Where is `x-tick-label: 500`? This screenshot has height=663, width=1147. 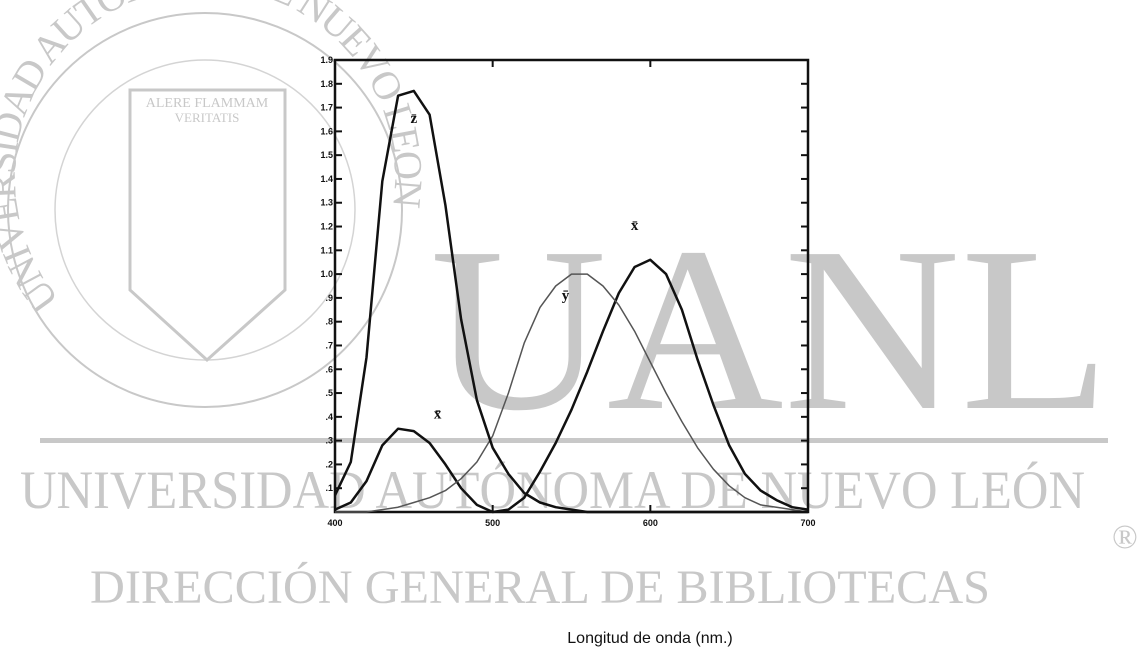 x-tick-label: 500 is located at coordinates (492, 523).